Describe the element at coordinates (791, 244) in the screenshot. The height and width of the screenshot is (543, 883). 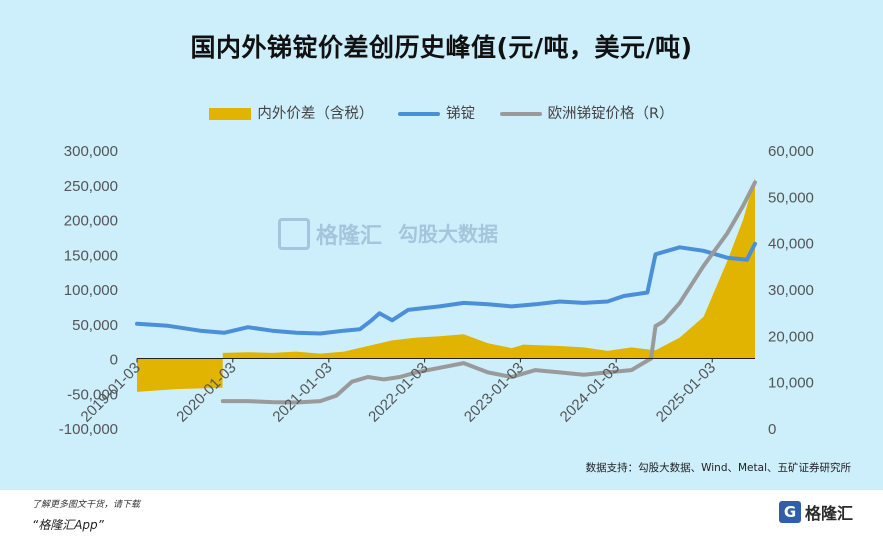
I see `y-right-tick-label: 40,000` at that location.